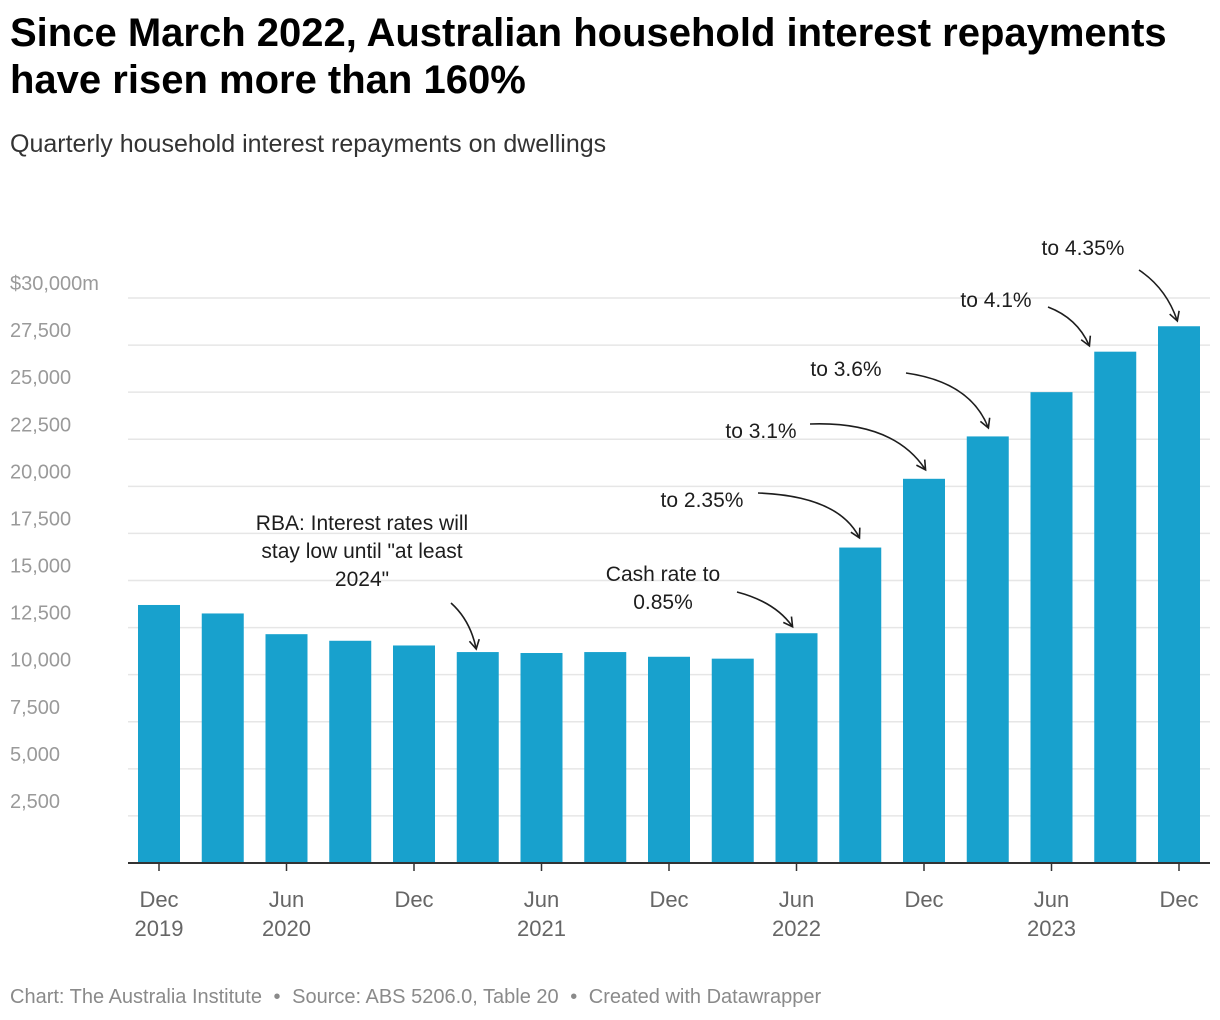  I want to click on annotation-label: to 3.6%, so click(845, 369).